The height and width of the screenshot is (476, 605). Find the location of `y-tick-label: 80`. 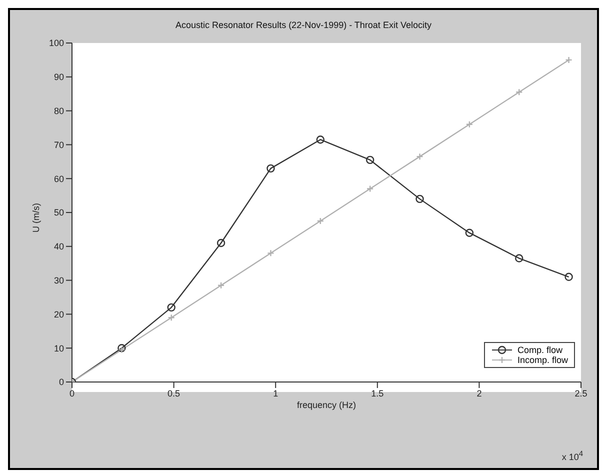

y-tick-label: 80 is located at coordinates (59, 111).